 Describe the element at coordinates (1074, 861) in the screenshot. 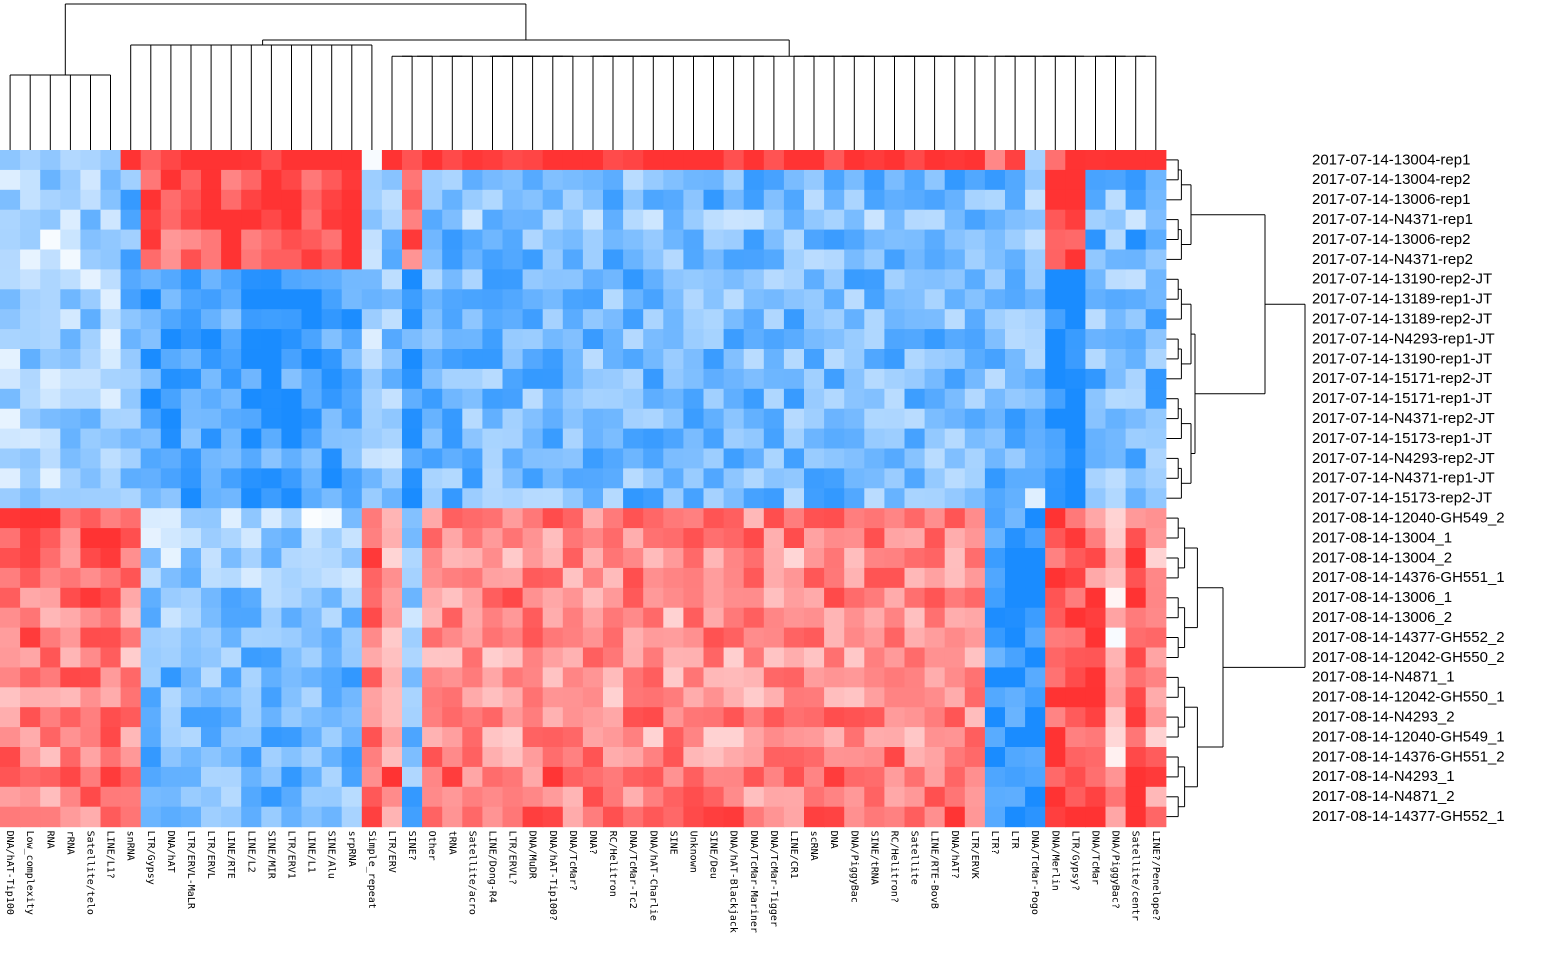

I see `column-label: LTR/Gypsy?` at that location.